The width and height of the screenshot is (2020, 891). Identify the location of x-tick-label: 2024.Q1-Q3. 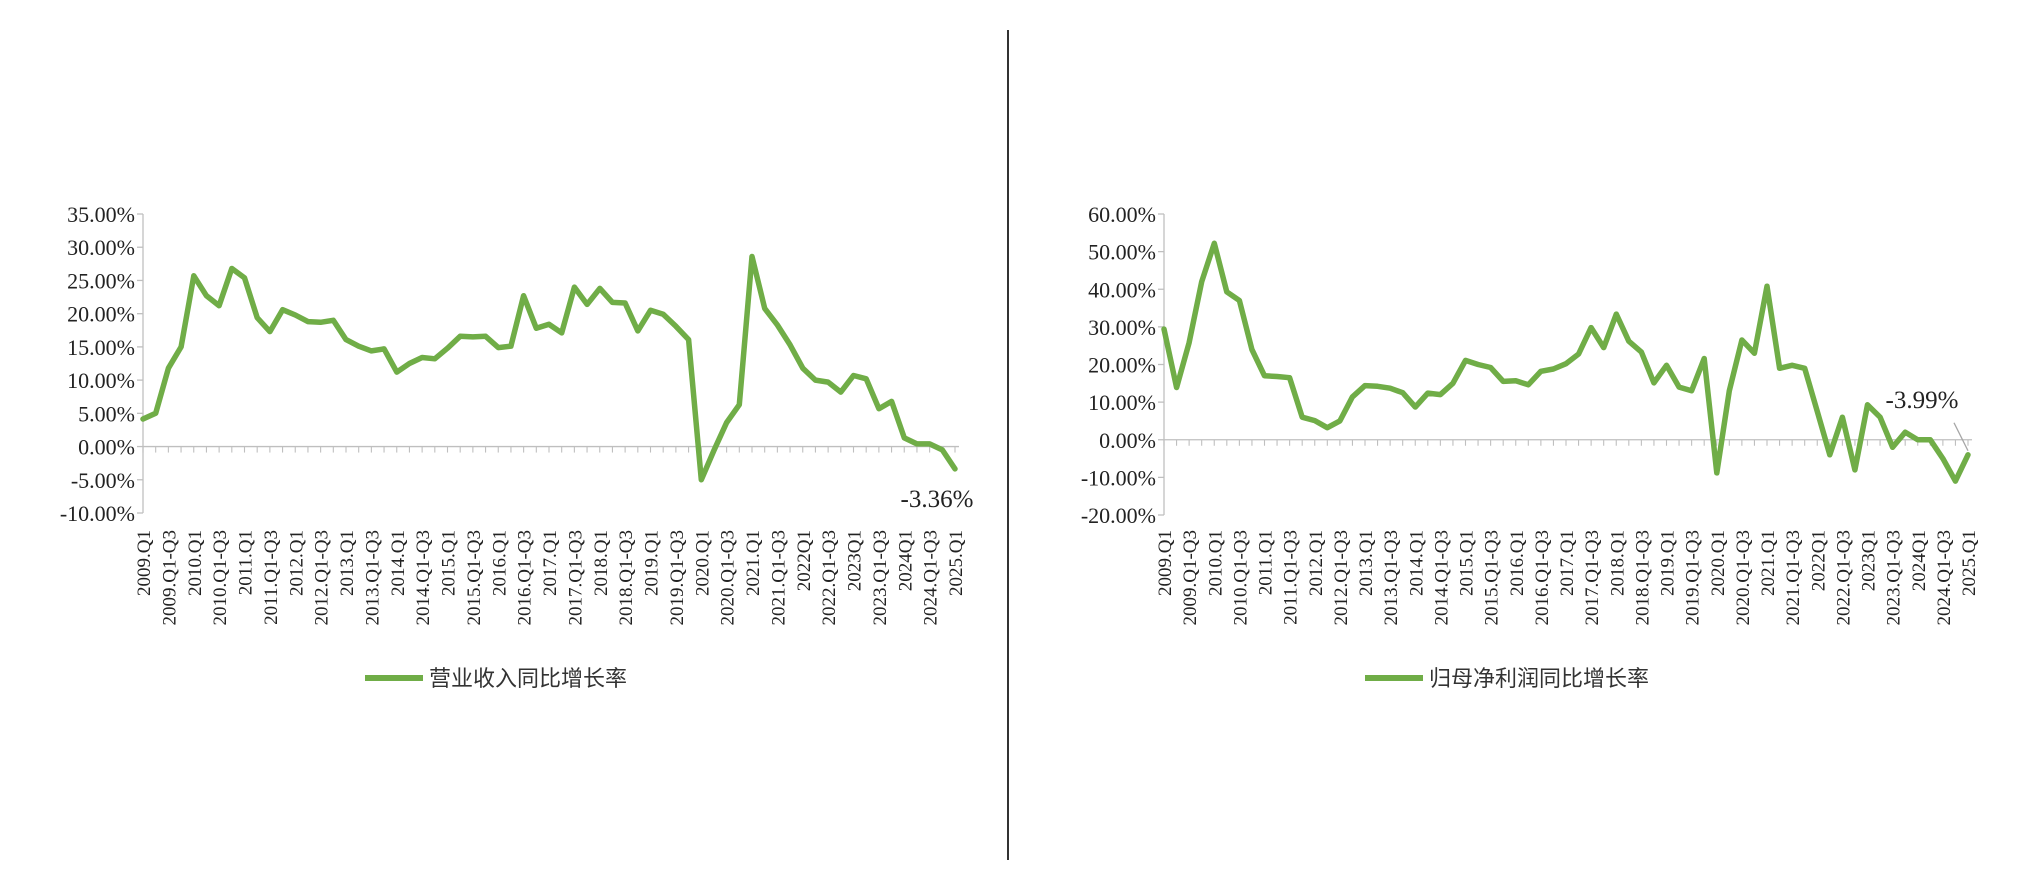
(1944, 578).